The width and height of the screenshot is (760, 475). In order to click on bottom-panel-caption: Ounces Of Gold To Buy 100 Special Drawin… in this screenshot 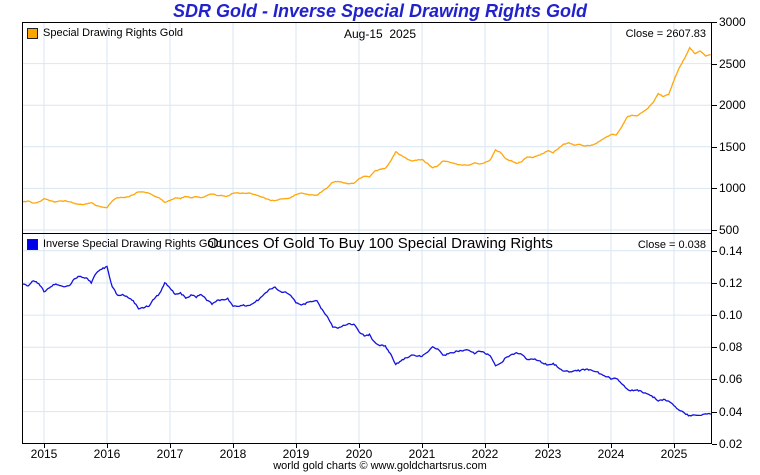, I will do `click(380, 243)`.